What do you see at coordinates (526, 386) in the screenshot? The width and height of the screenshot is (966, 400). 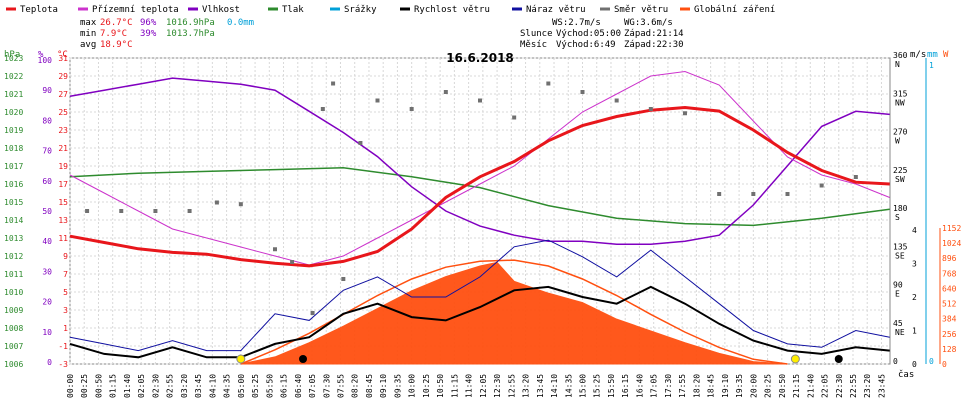 I see `time-tick-label: 13:20` at bounding box center [526, 386].